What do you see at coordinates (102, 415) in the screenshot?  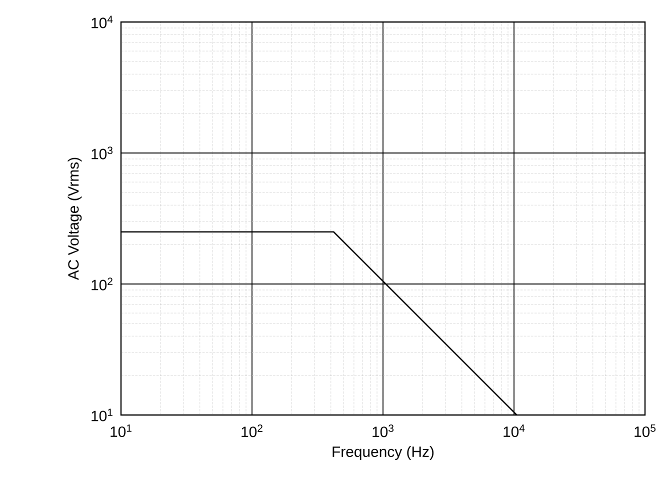 I see `y-tick-label: 10$^{1}$` at bounding box center [102, 415].